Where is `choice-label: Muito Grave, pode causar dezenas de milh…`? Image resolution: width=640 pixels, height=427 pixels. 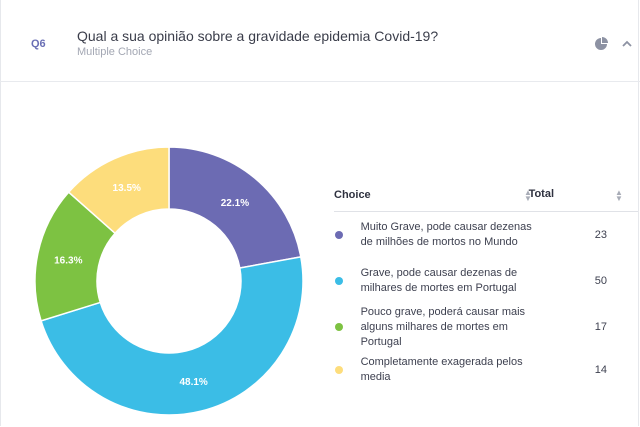 choice-label: Muito Grave, pode causar dezenas de milh… is located at coordinates (446, 234).